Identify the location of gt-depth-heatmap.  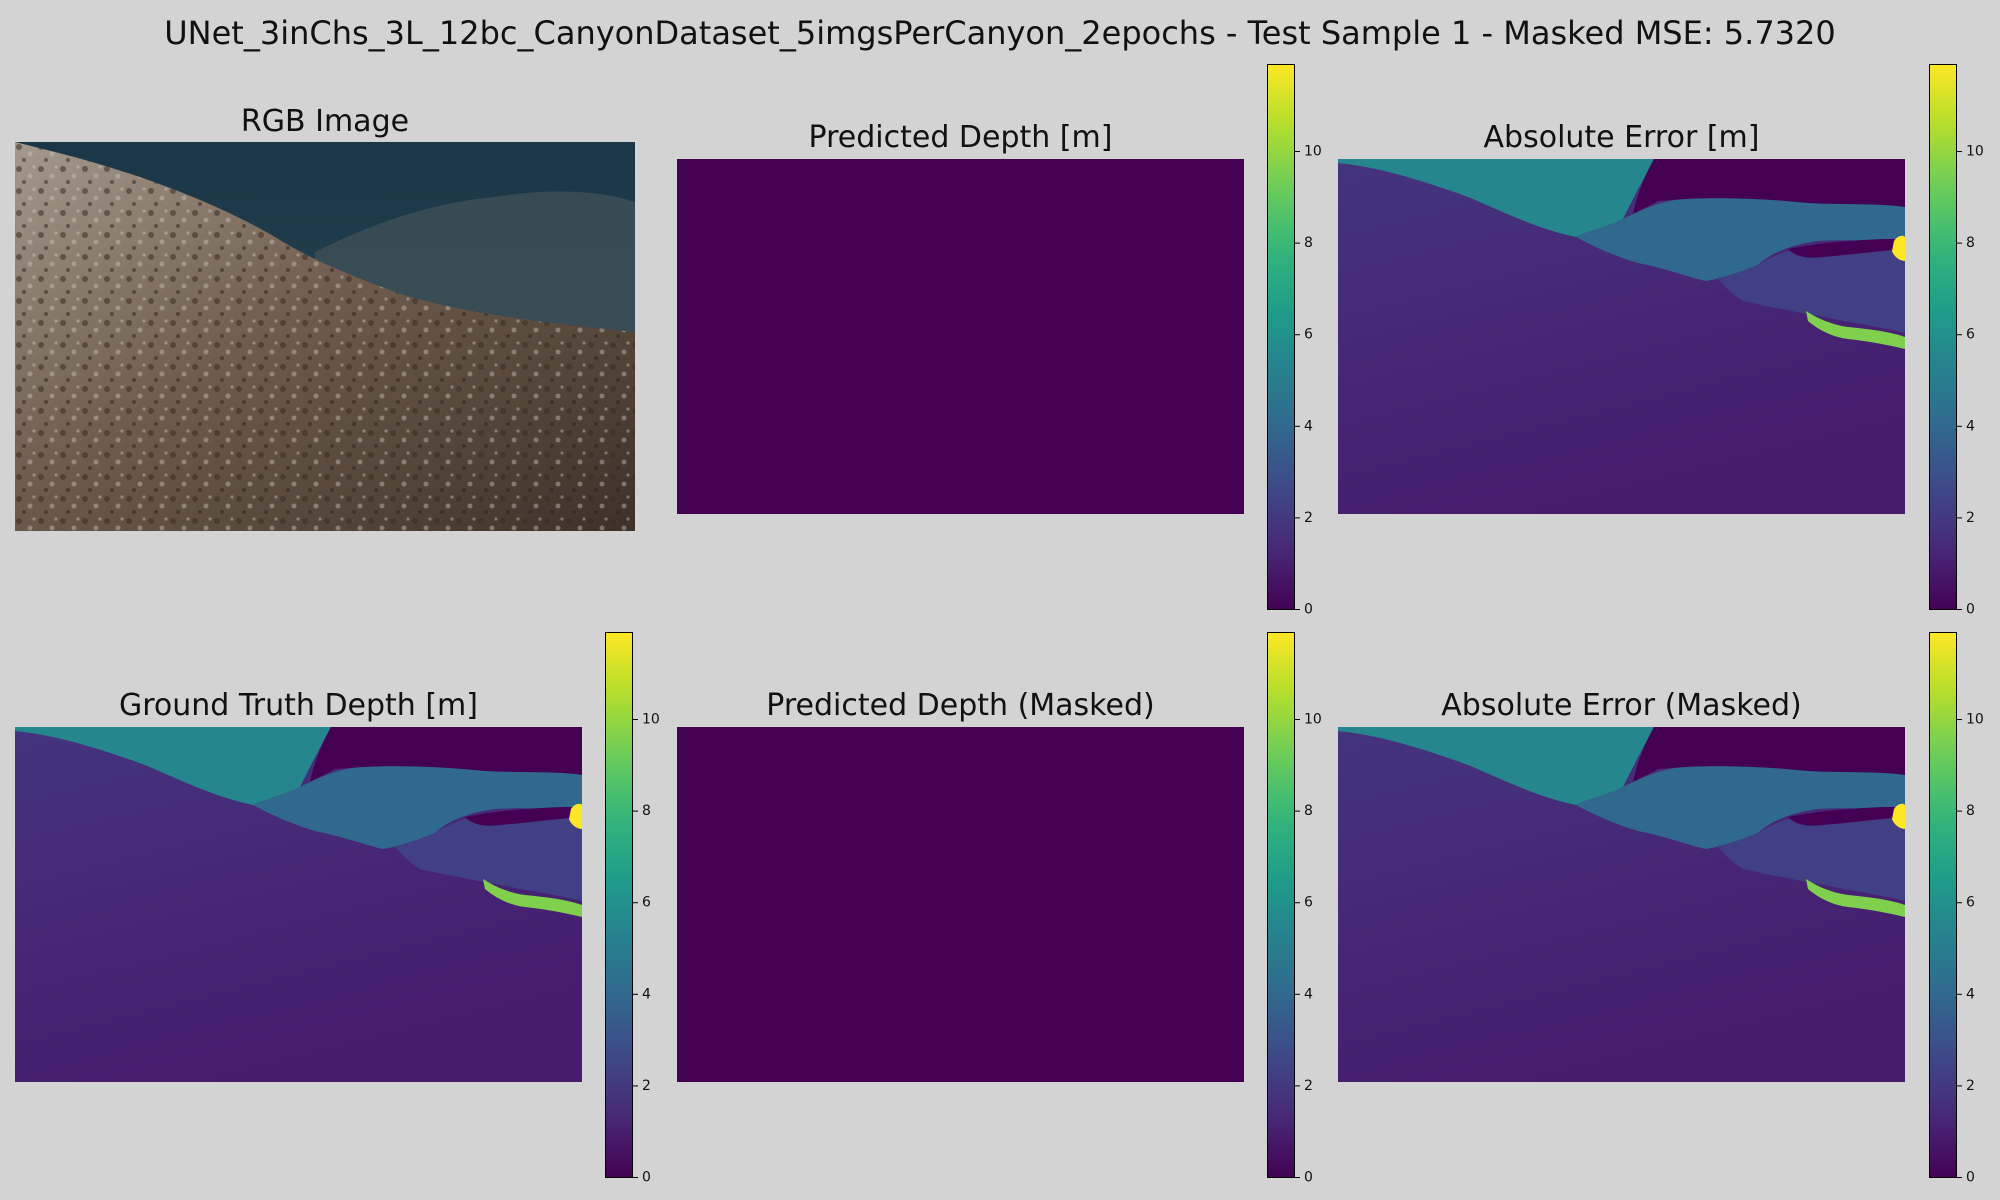
(298, 904).